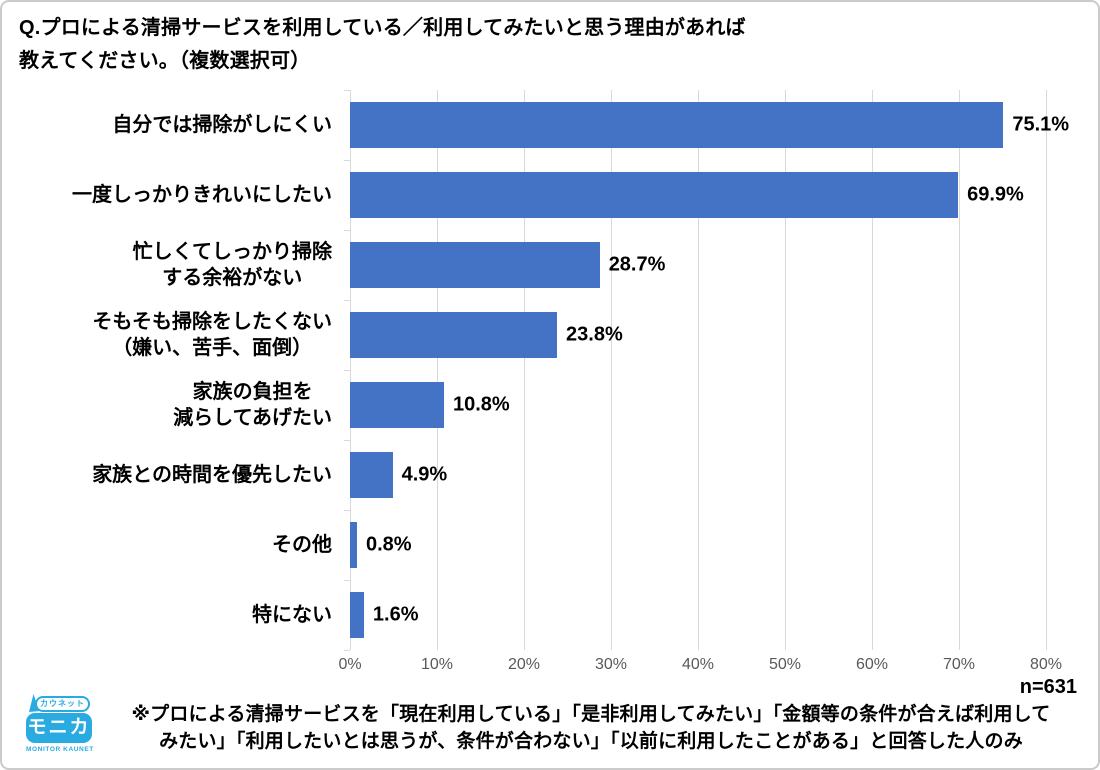  Describe the element at coordinates (698, 545) in the screenshot. I see `bar-track: 0.8%` at that location.